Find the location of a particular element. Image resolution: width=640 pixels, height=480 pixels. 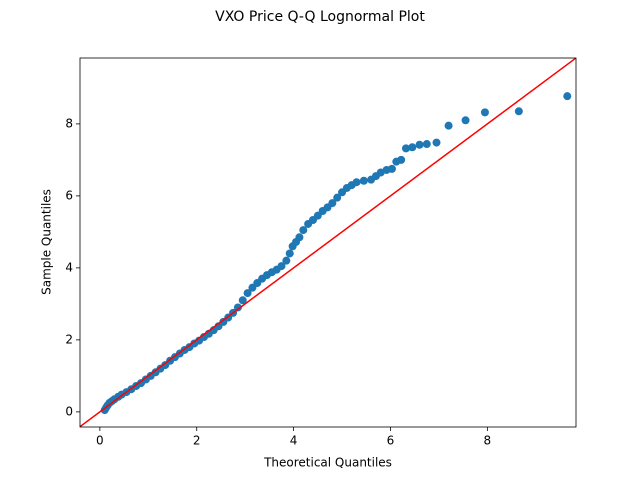

x-tick-label: 6 is located at coordinates (391, 441).